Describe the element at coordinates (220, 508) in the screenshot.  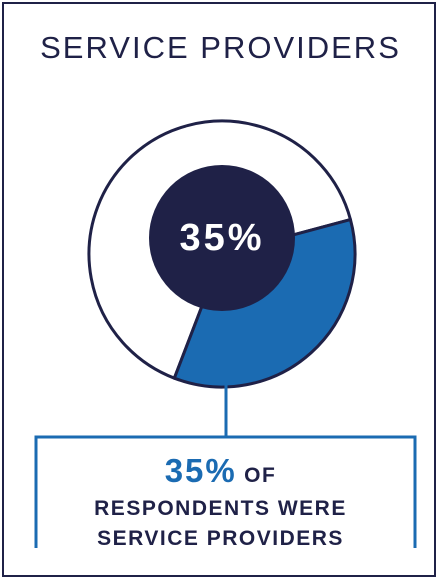
I see `callout-line-respondents: RESPONDENTS WERE` at that location.